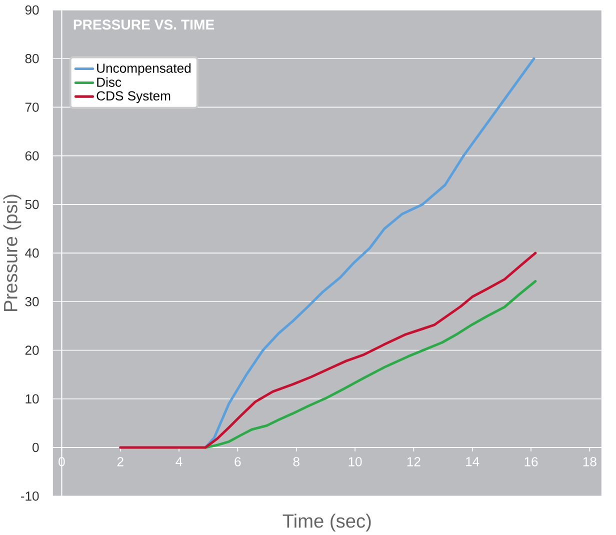 This screenshot has width=616, height=535. What do you see at coordinates (355, 461) in the screenshot?
I see `x-tick-label: 10` at bounding box center [355, 461].